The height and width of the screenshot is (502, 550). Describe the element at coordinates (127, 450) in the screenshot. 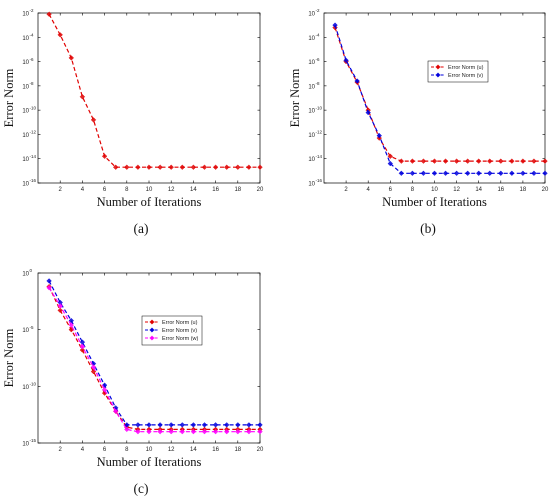

I see `x-tick-label: 8` at that location.